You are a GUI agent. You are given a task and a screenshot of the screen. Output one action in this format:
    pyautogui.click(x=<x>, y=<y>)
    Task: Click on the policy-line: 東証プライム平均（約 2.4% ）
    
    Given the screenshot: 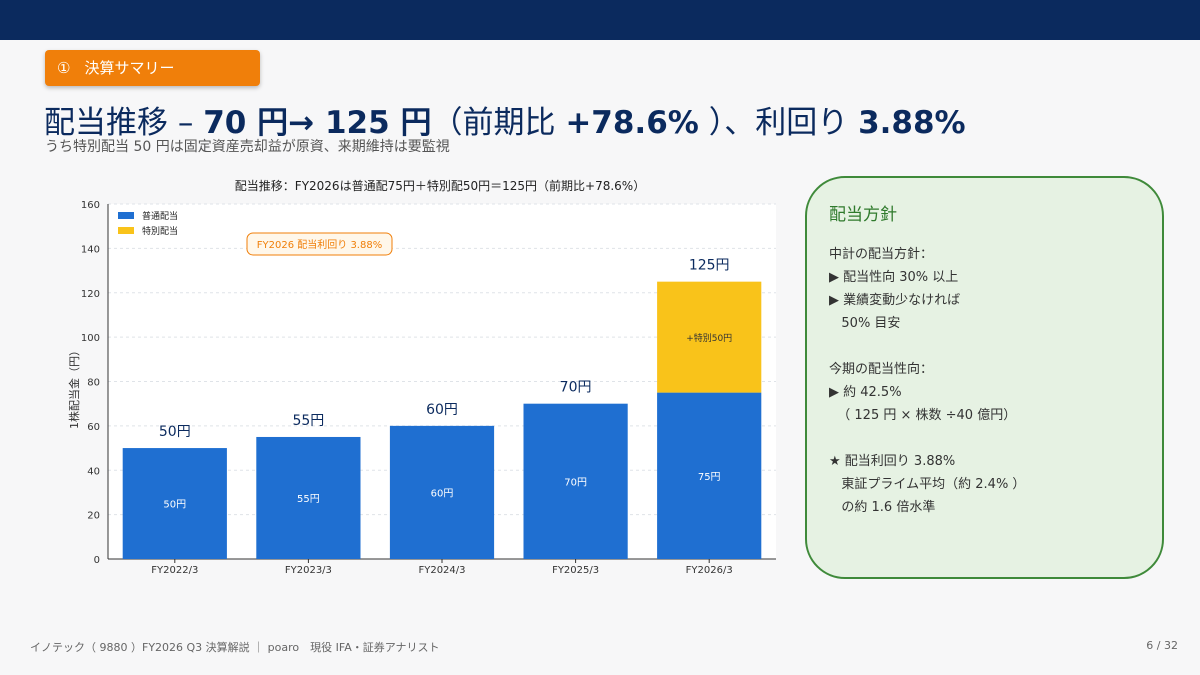 What is the action you would take?
    pyautogui.click(x=927, y=484)
    